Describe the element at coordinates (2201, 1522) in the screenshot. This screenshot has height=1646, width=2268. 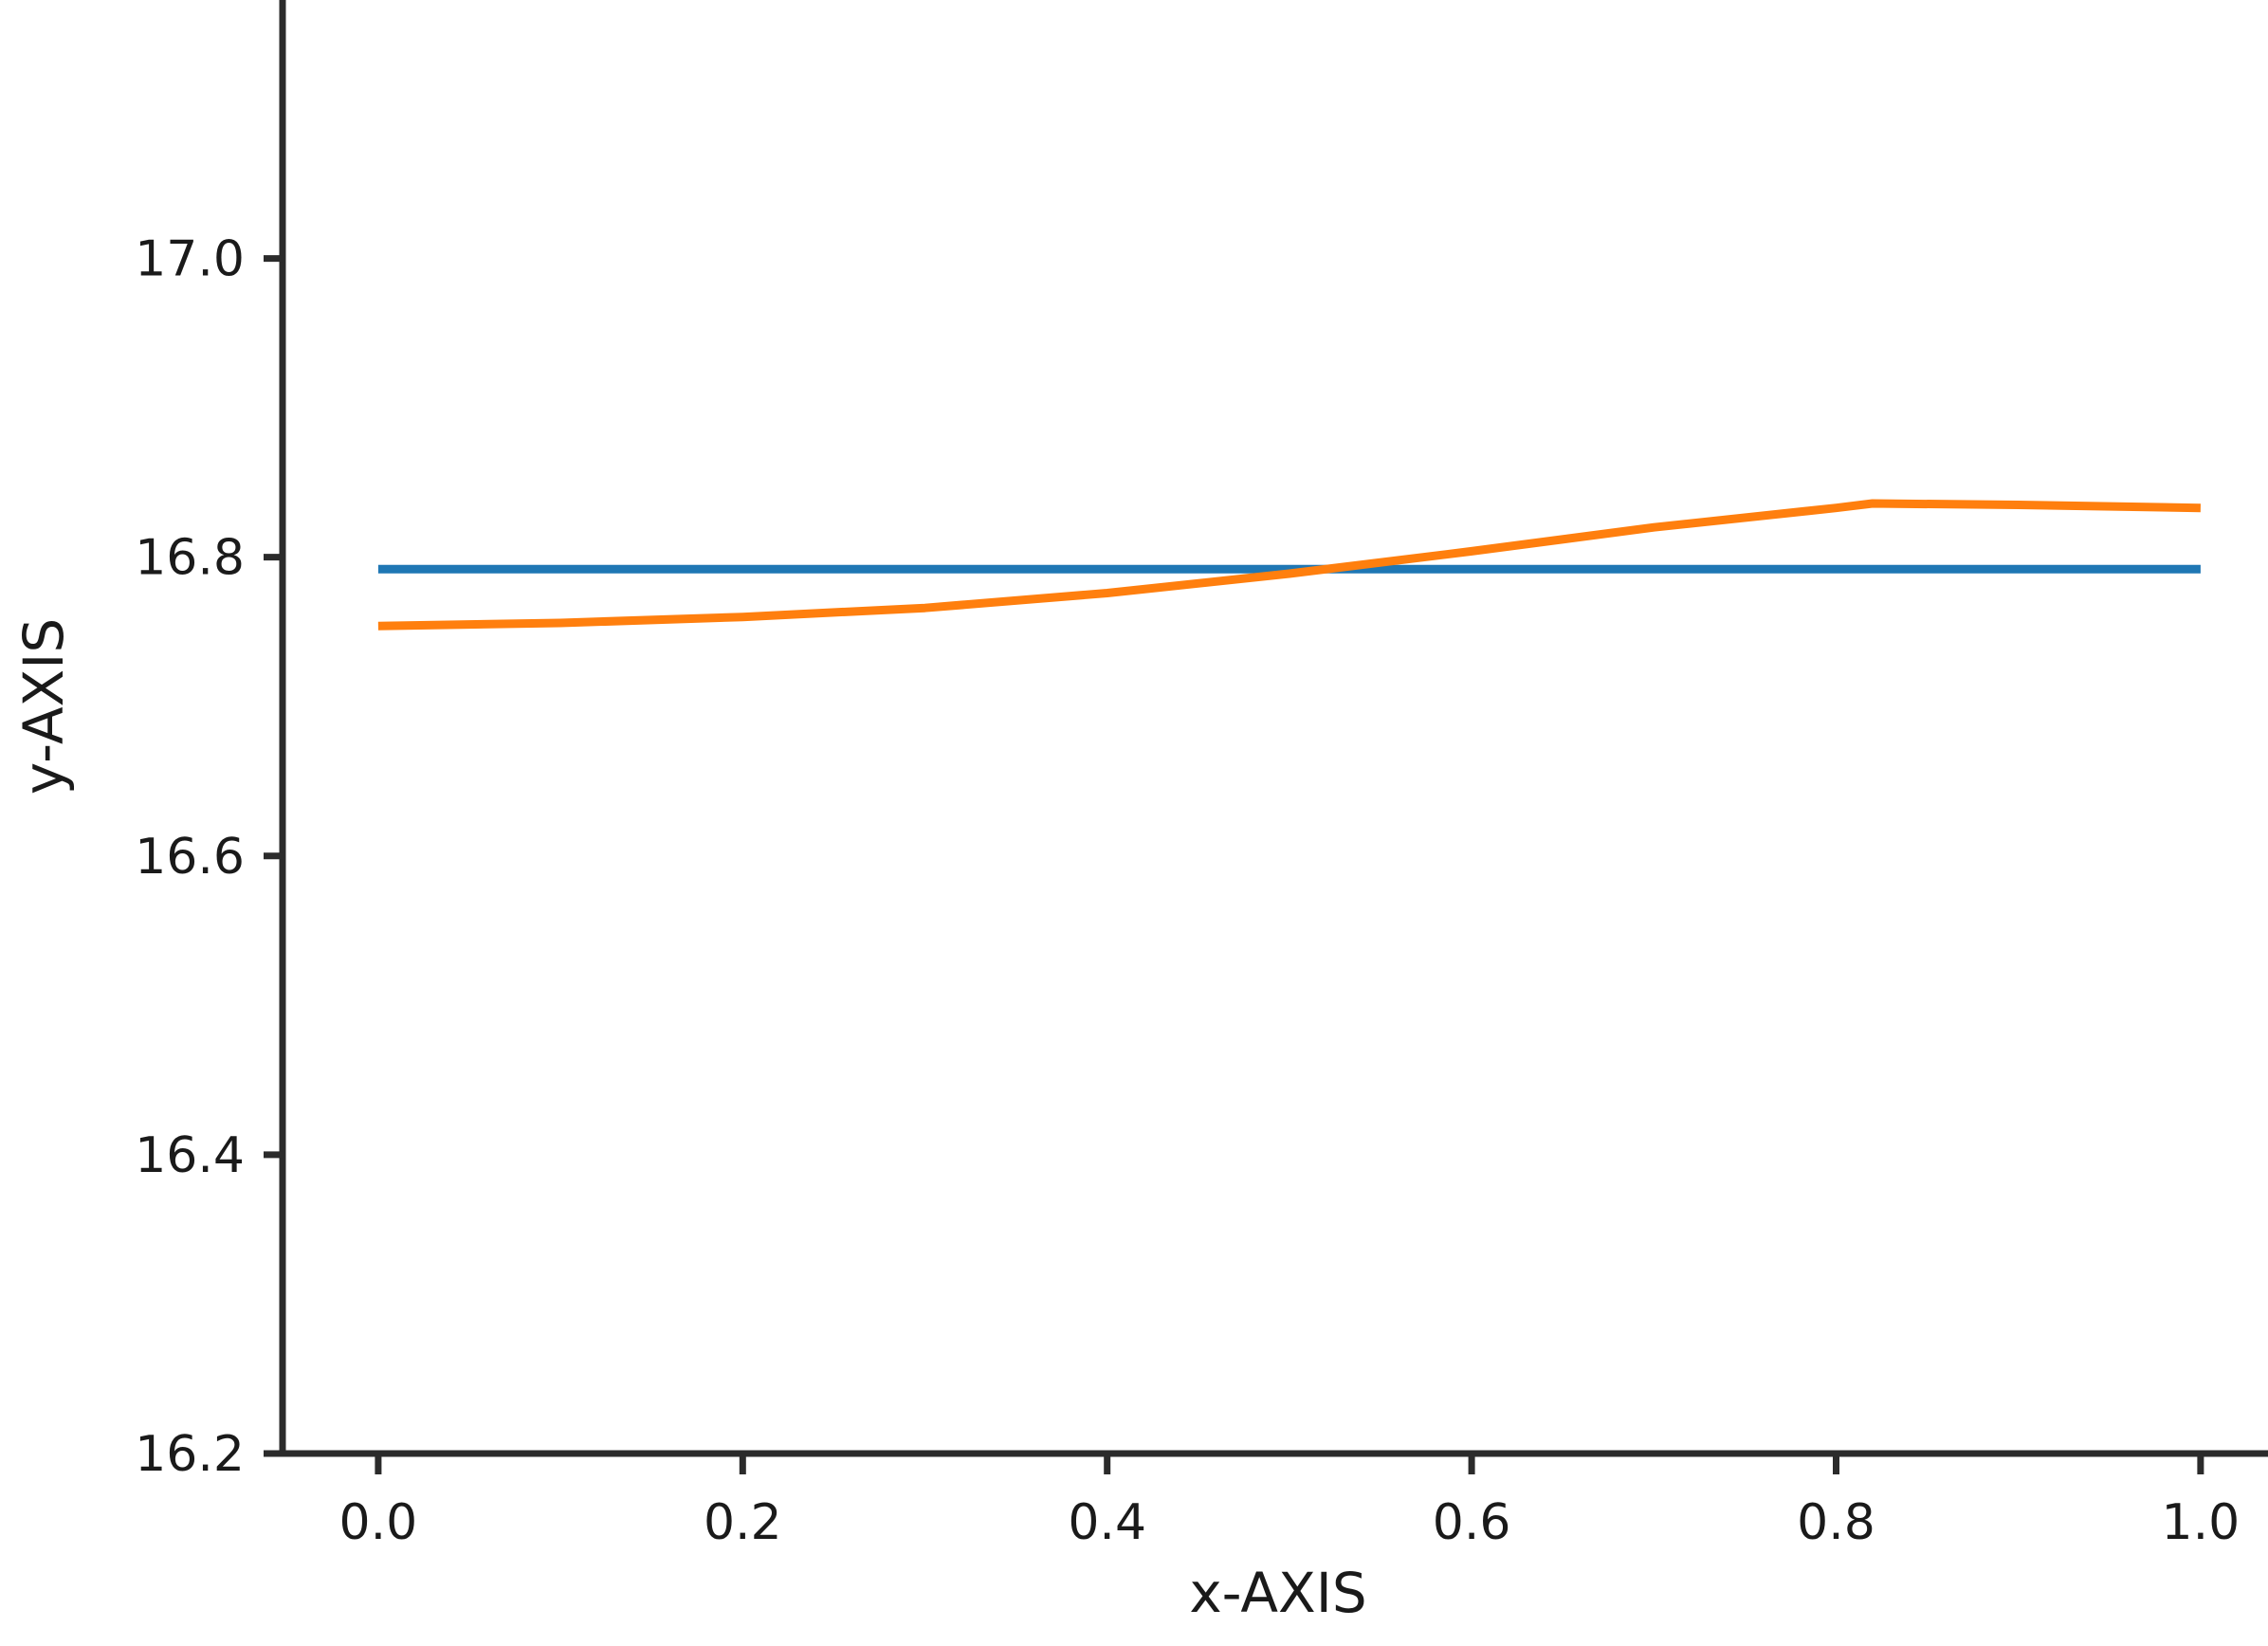
I see `x-tick-label: 1.0` at that location.